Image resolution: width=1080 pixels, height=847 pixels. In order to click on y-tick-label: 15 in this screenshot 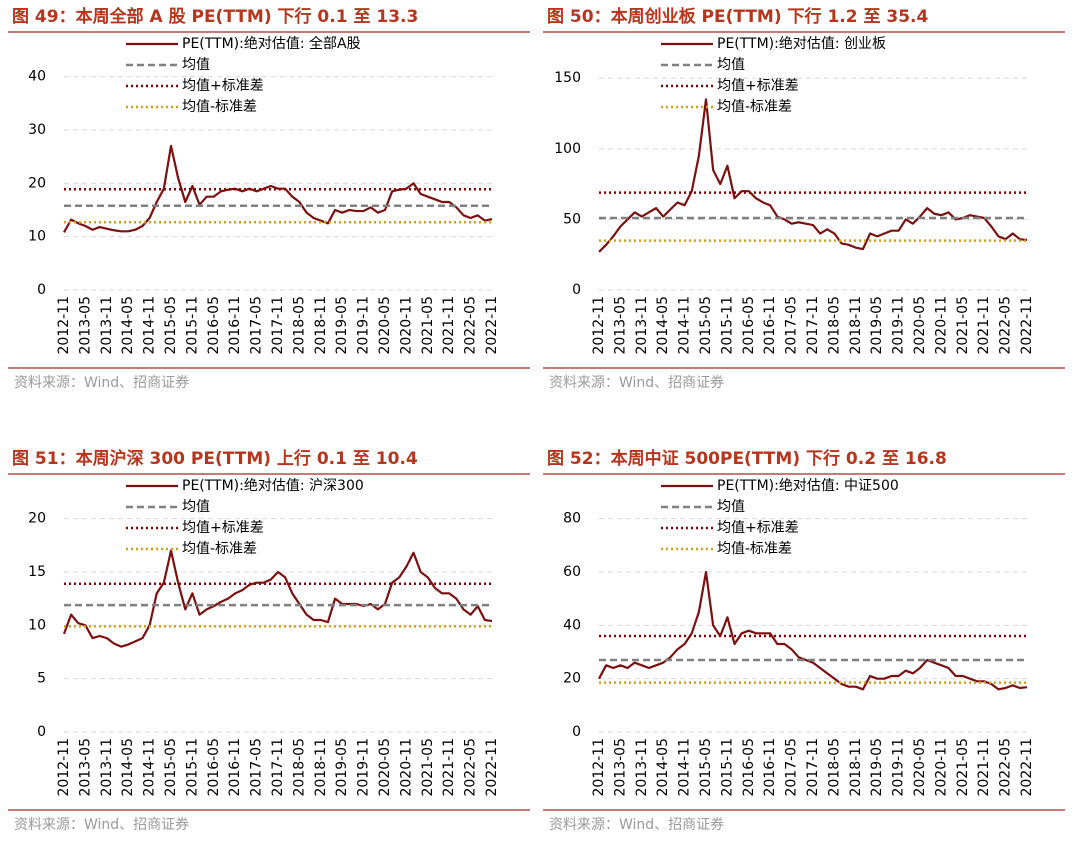, I will do `click(37, 572)`.